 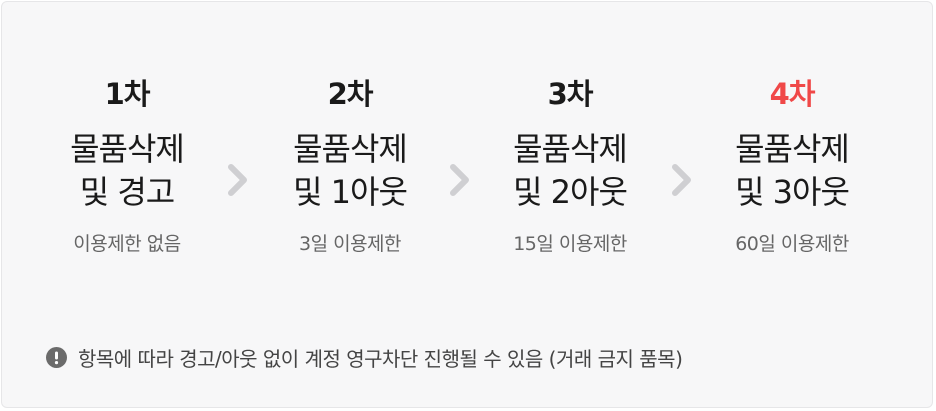 What do you see at coordinates (350, 171) in the screenshot?
I see `step-action: 물품삭제 및 1아웃` at bounding box center [350, 171].